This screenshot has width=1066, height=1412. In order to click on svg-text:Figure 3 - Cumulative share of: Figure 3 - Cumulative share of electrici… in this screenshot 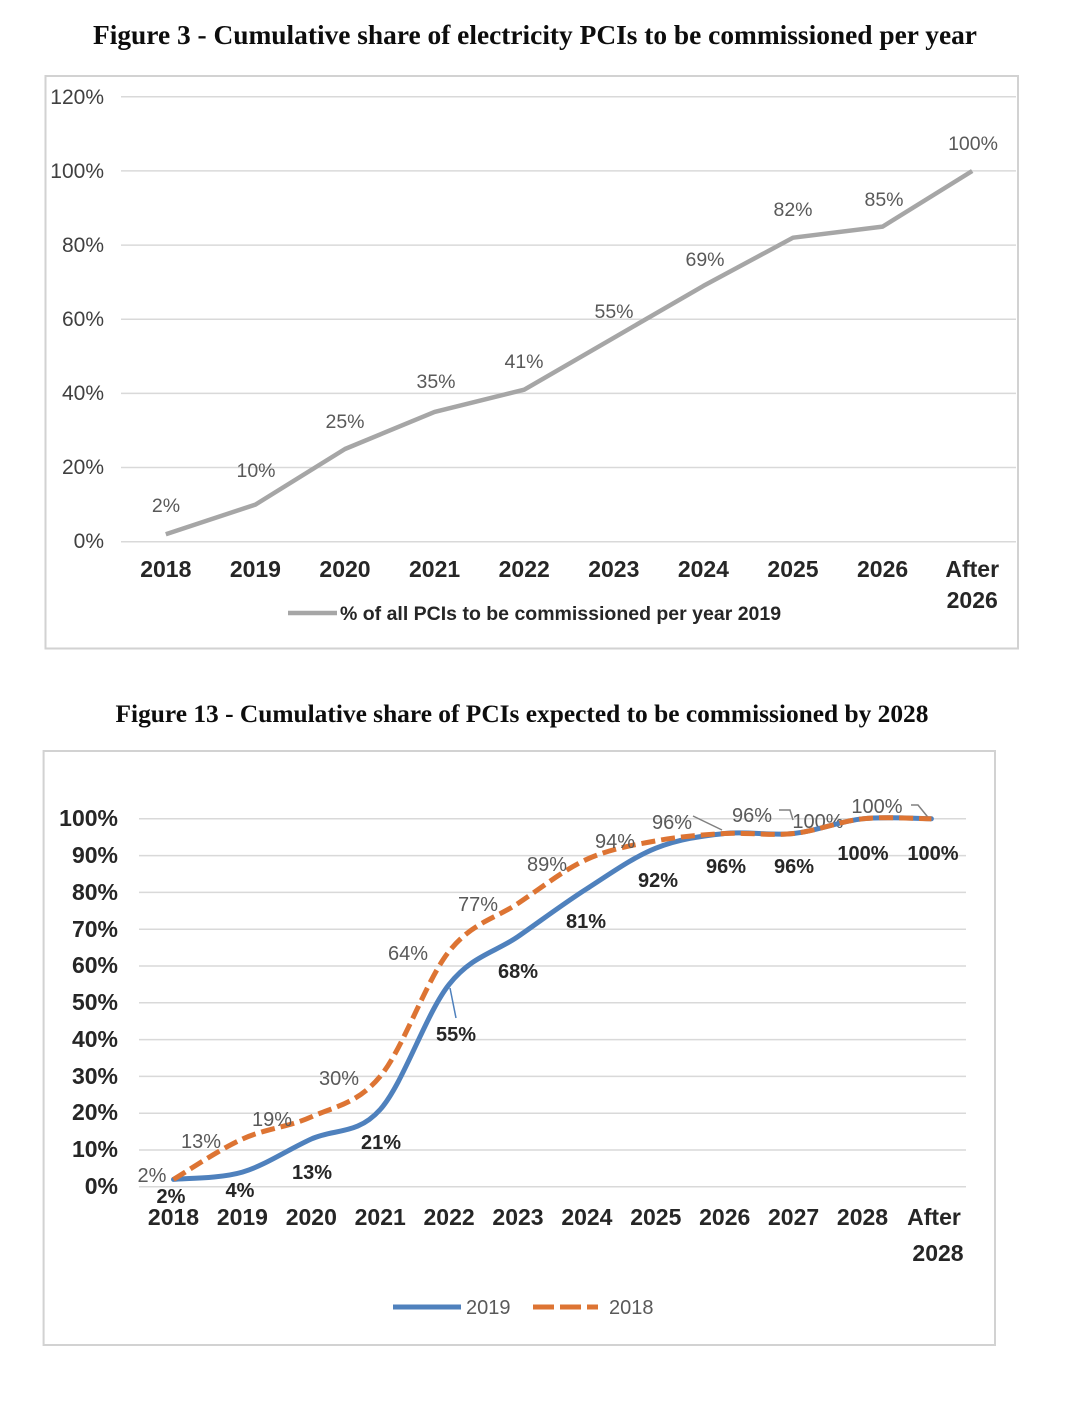, I will do `click(535, 35)`.